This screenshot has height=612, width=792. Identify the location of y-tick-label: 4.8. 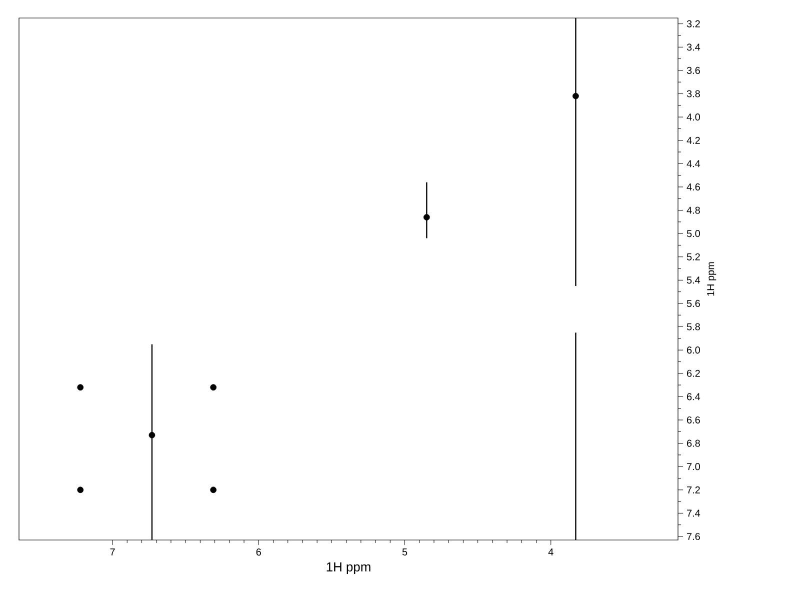
(693, 210).